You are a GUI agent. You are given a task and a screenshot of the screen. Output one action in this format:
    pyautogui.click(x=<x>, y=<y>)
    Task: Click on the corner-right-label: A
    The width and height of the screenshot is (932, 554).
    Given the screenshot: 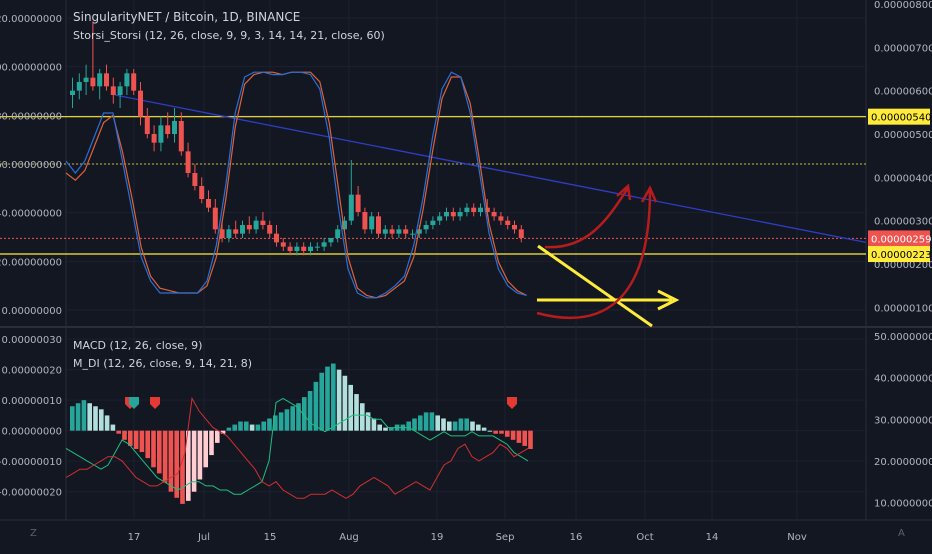 What is the action you would take?
    pyautogui.click(x=901, y=533)
    